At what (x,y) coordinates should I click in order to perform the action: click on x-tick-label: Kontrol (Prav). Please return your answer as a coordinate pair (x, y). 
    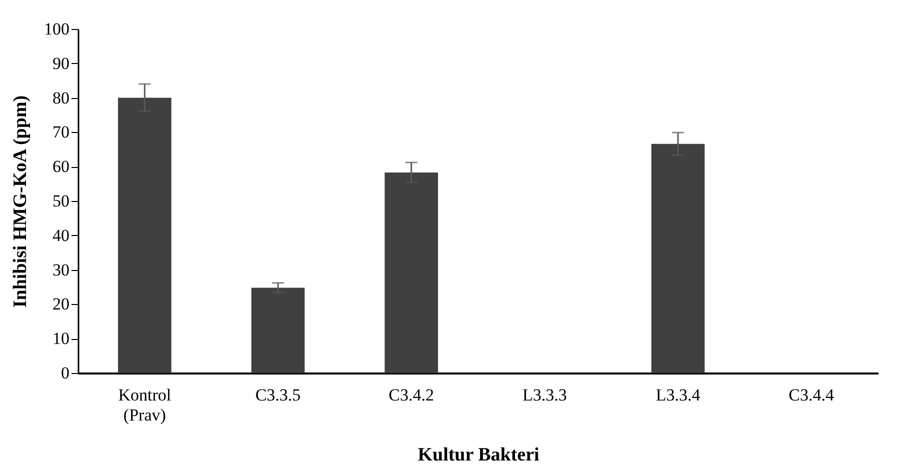
    Looking at the image, I should click on (145, 405).